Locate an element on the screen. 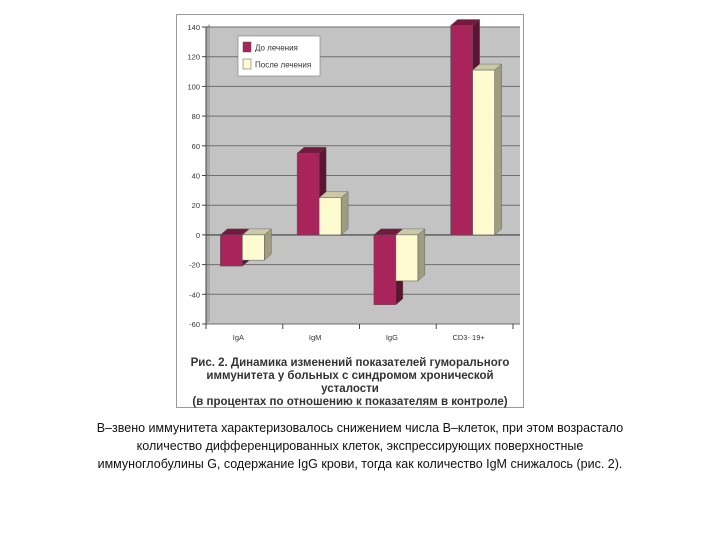 The height and width of the screenshot is (540, 720). y-tick-label: 140 is located at coordinates (193, 27).